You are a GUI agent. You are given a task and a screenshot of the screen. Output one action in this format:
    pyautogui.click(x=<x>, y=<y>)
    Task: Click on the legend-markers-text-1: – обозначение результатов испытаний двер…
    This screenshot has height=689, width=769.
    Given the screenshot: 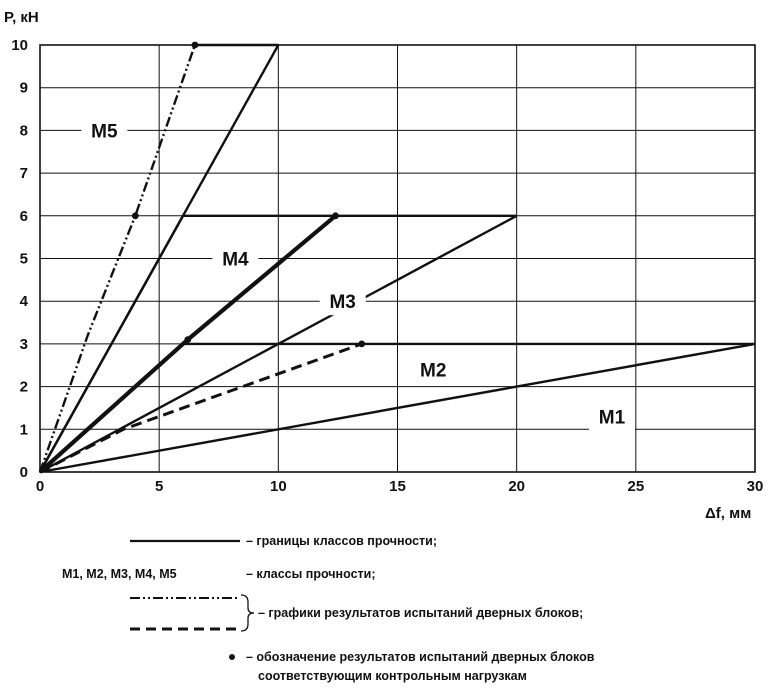 What is the action you would take?
    pyautogui.click(x=420, y=657)
    